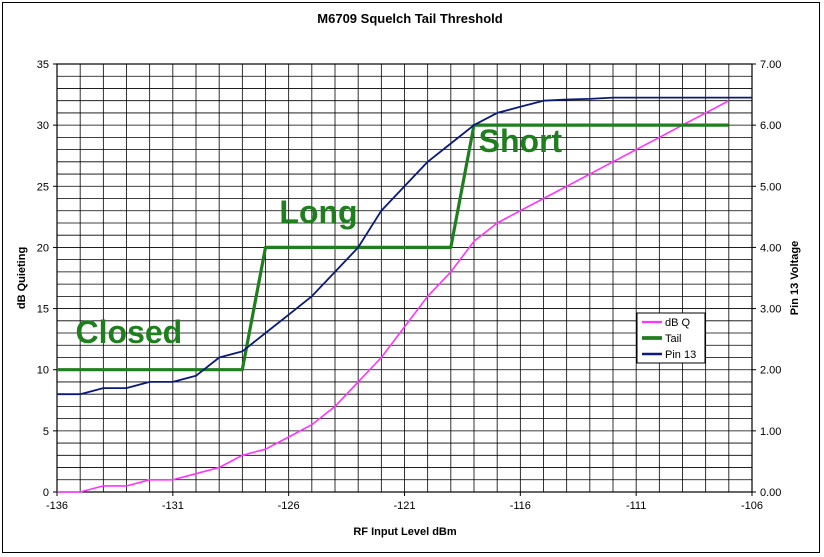  What do you see at coordinates (43, 371) in the screenshot?
I see `y-tick-label: 10` at bounding box center [43, 371].